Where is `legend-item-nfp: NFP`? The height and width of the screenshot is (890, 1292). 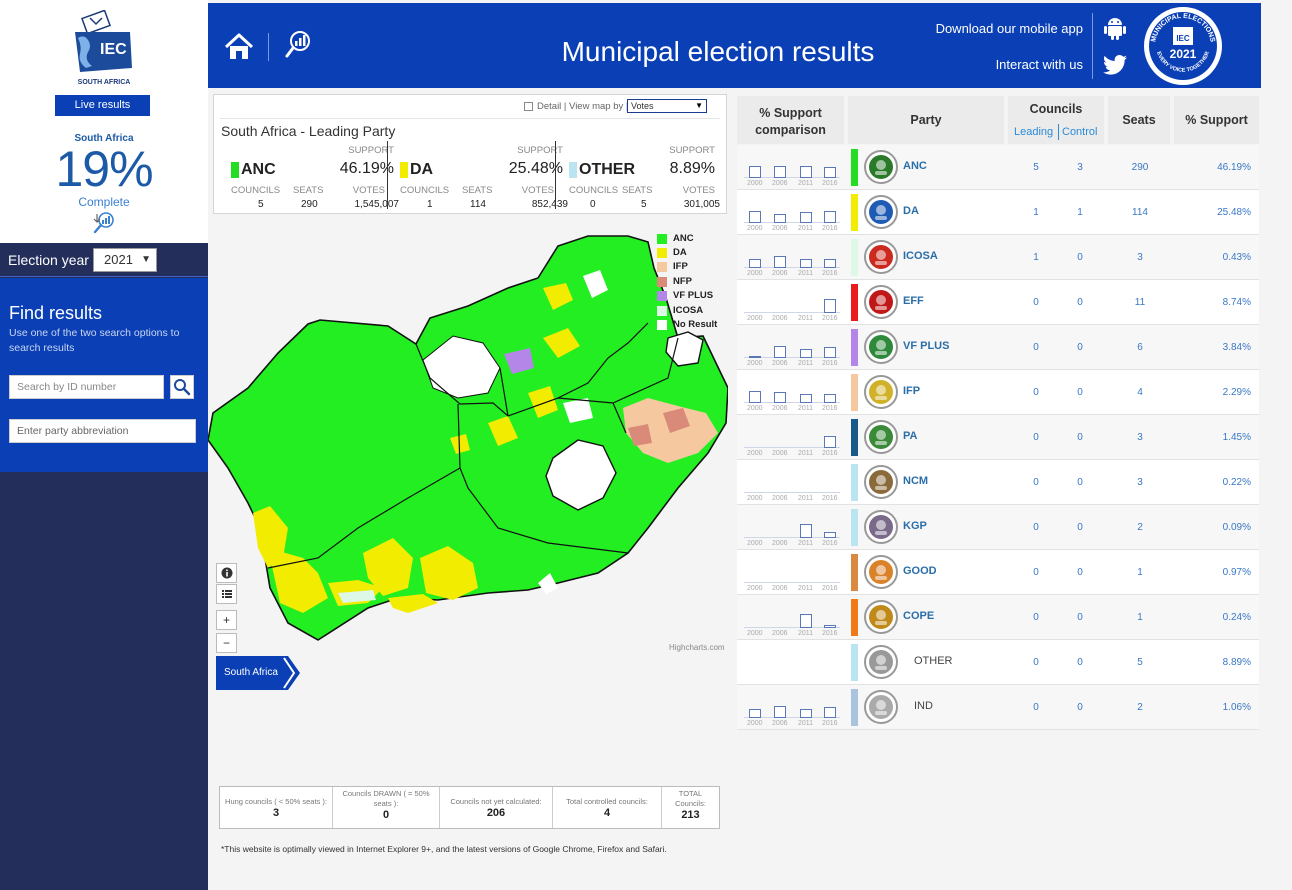 legend-item-nfp: NFP is located at coordinates (697, 282).